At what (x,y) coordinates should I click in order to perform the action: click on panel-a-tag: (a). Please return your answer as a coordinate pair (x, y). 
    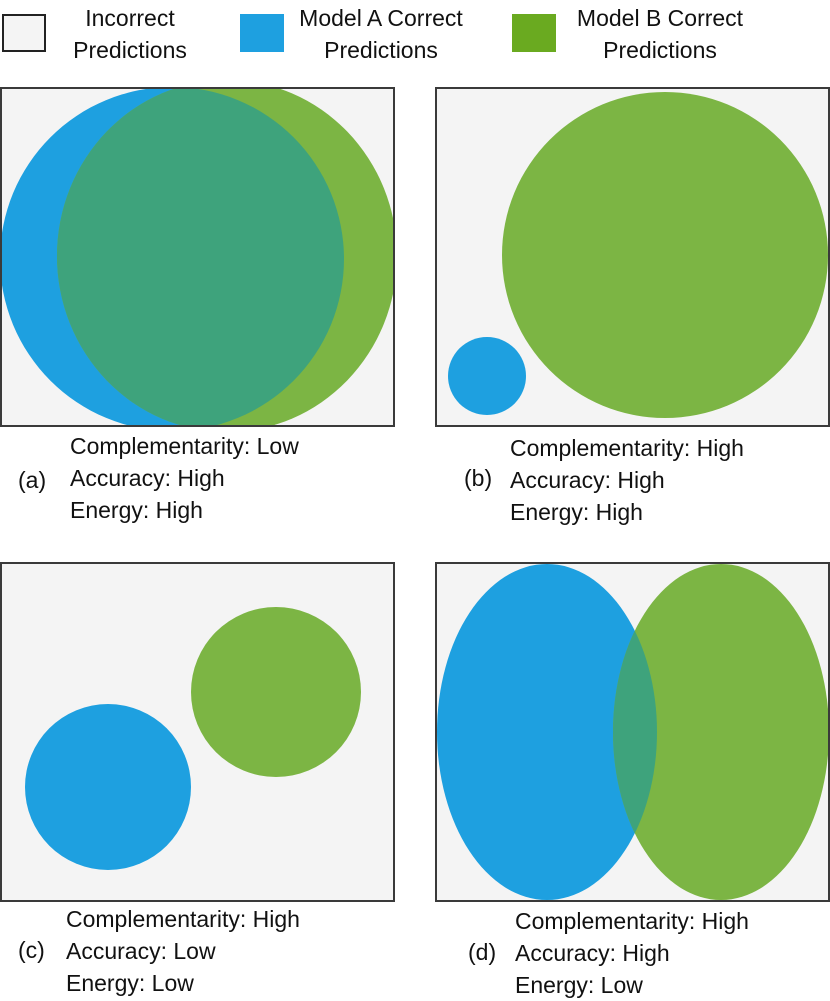
    Looking at the image, I should click on (32, 480).